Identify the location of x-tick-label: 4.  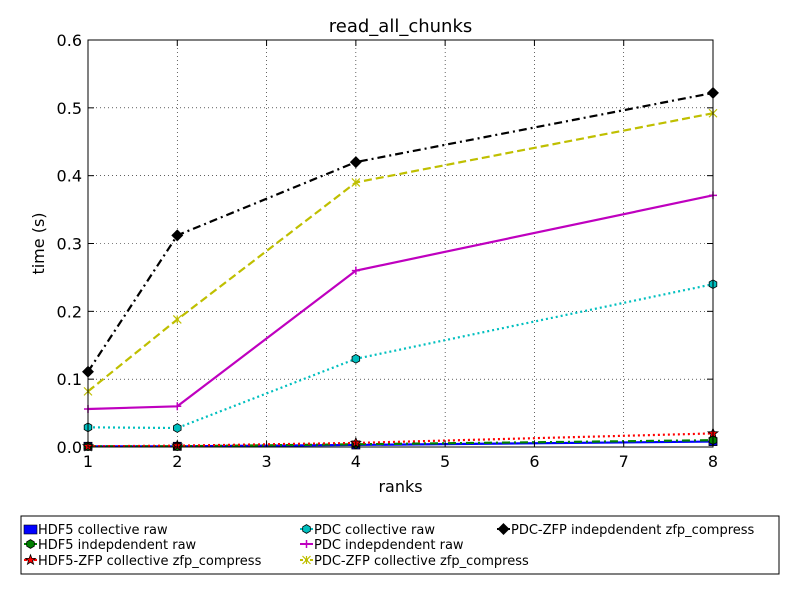
(356, 461).